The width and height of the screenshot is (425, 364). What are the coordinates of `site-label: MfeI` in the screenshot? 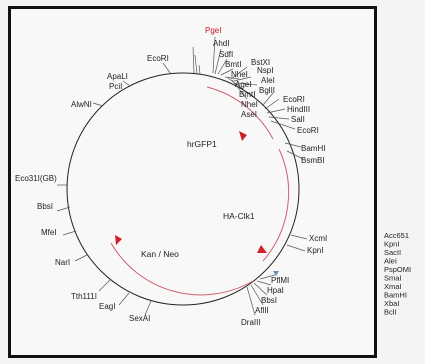 It's located at (49, 232).